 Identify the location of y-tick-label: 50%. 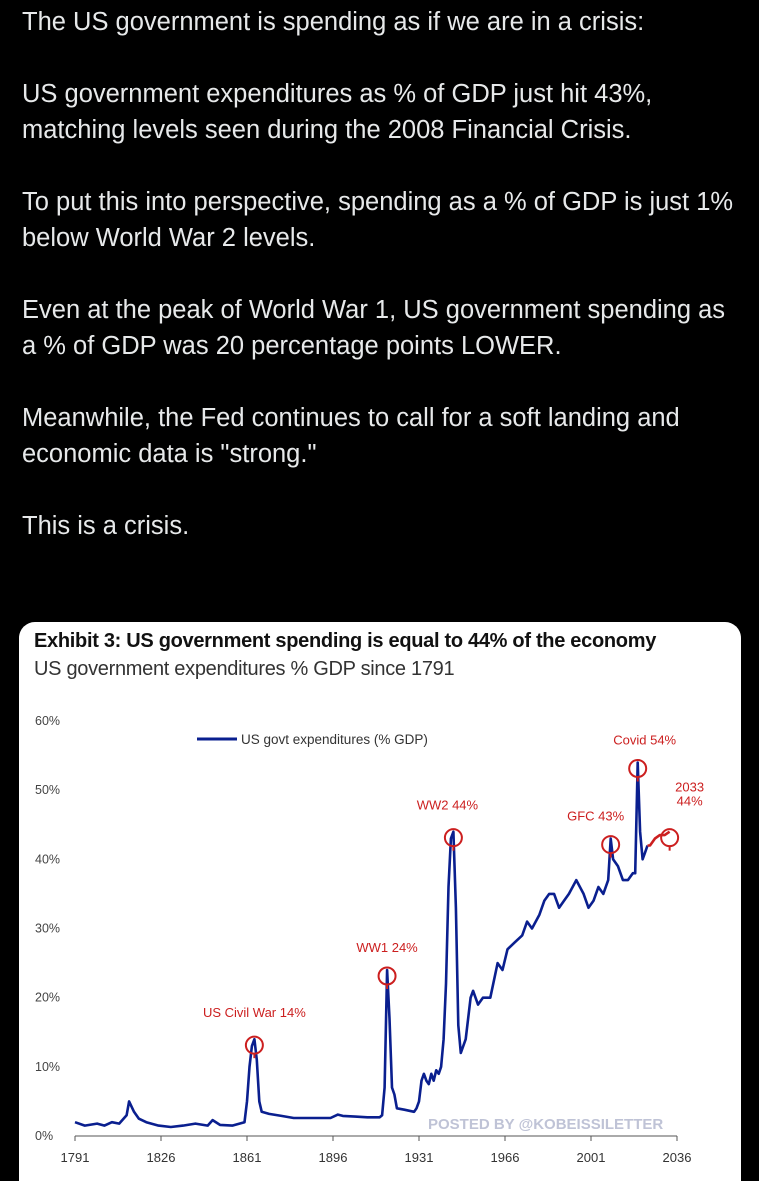
(47, 790).